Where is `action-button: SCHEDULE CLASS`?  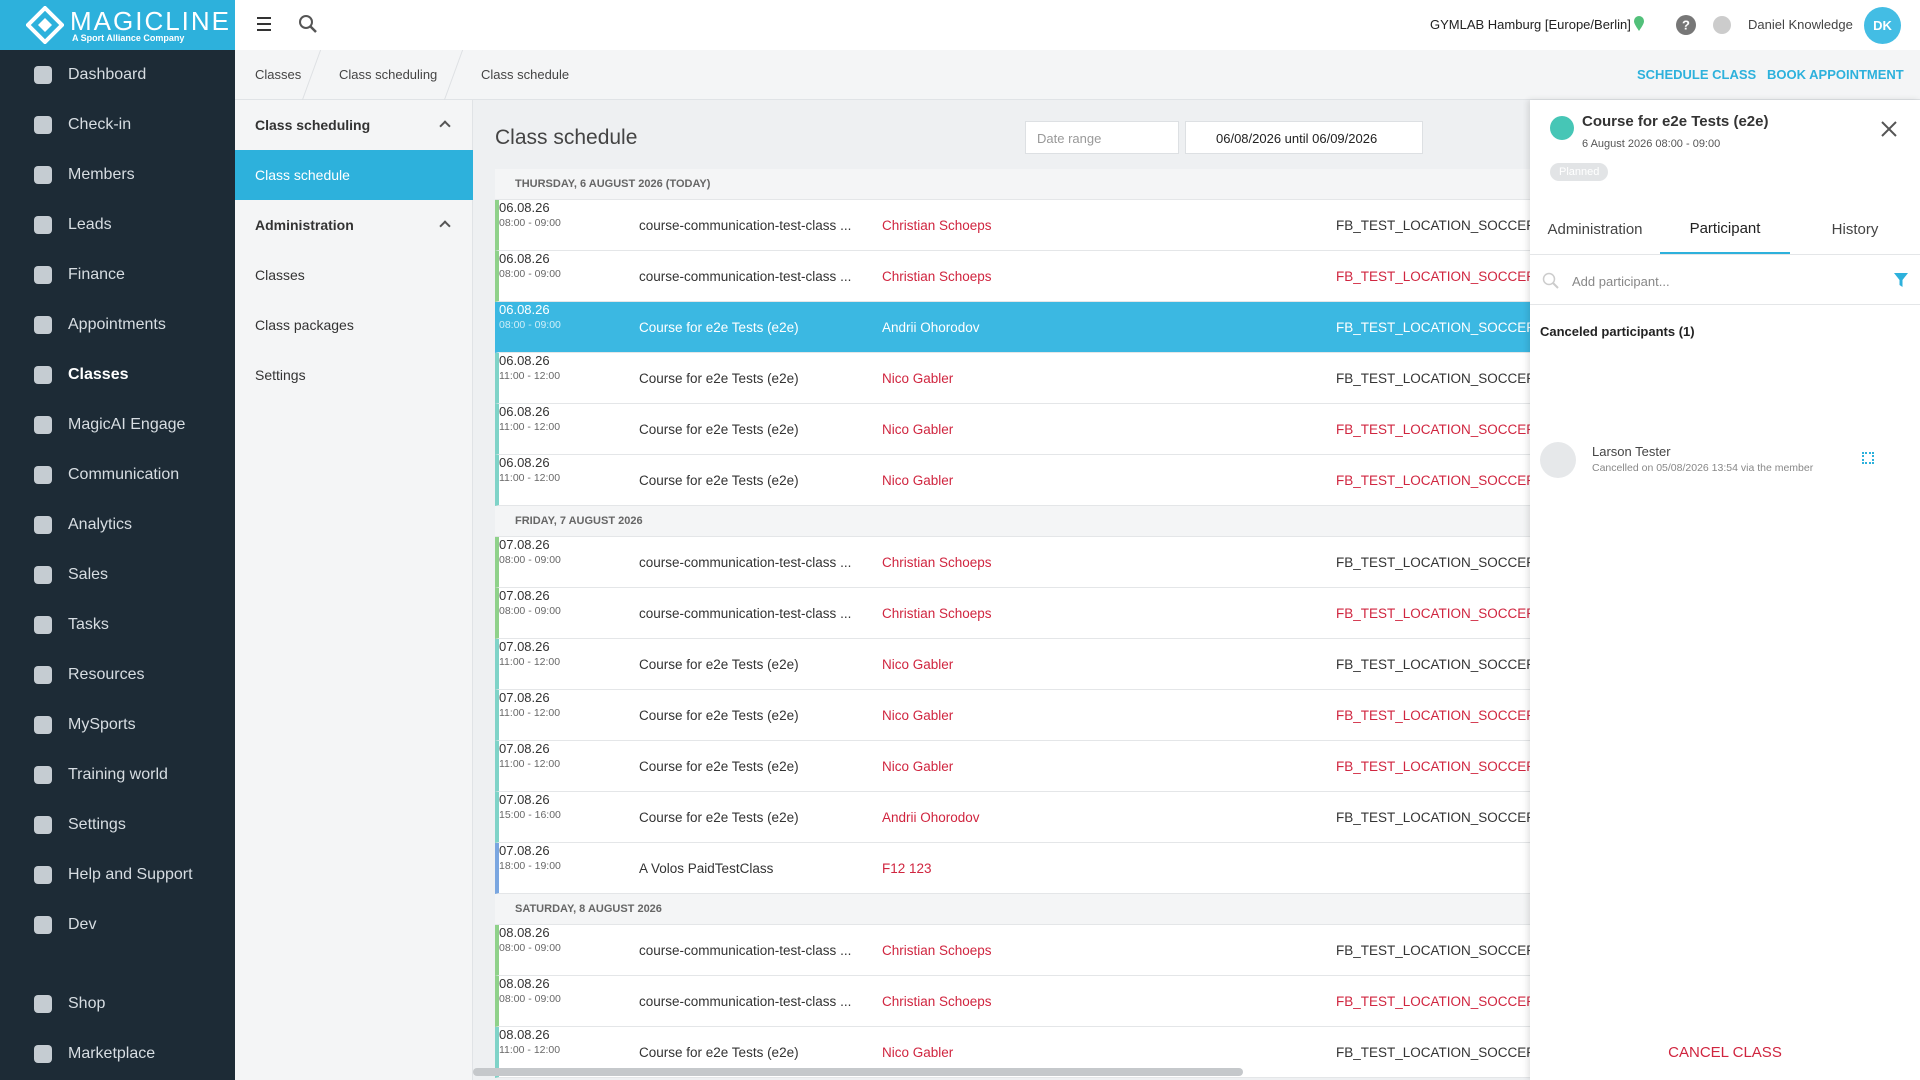 action-button: SCHEDULE CLASS is located at coordinates (1697, 74).